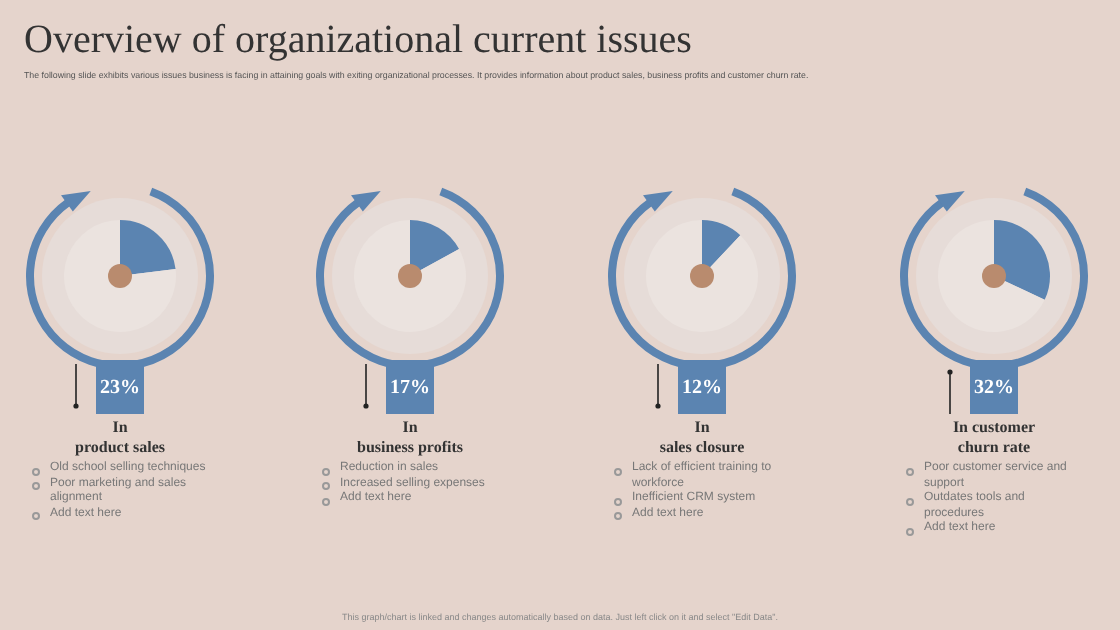 The width and height of the screenshot is (1120, 630). Describe the element at coordinates (358, 41) in the screenshot. I see `text: Overview of organizational current issues` at that location.